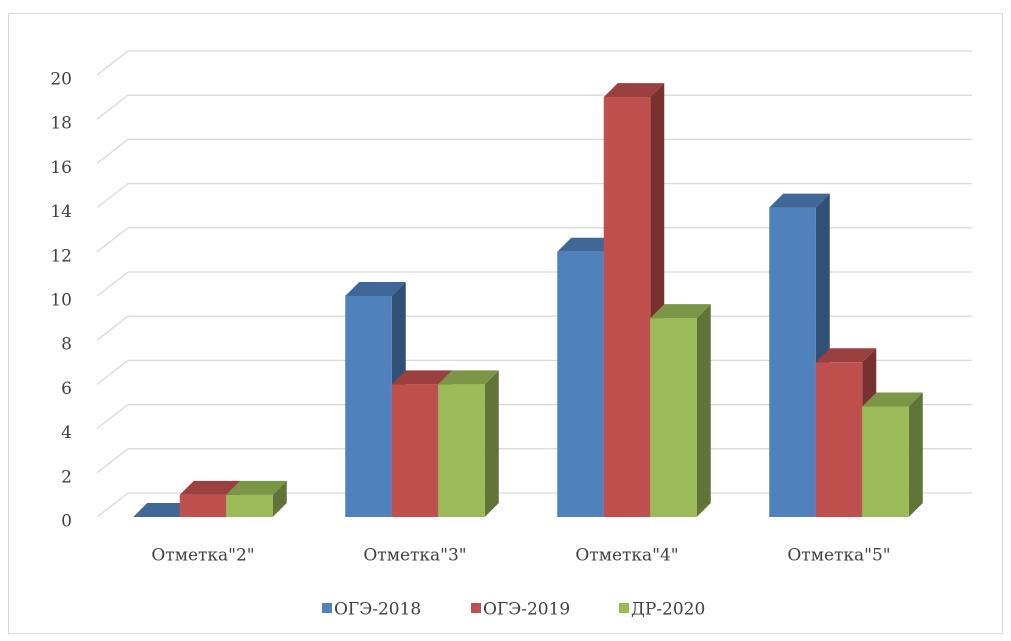 The width and height of the screenshot is (1011, 641). Describe the element at coordinates (66, 433) in the screenshot. I see `y-tick-label: 4` at that location.